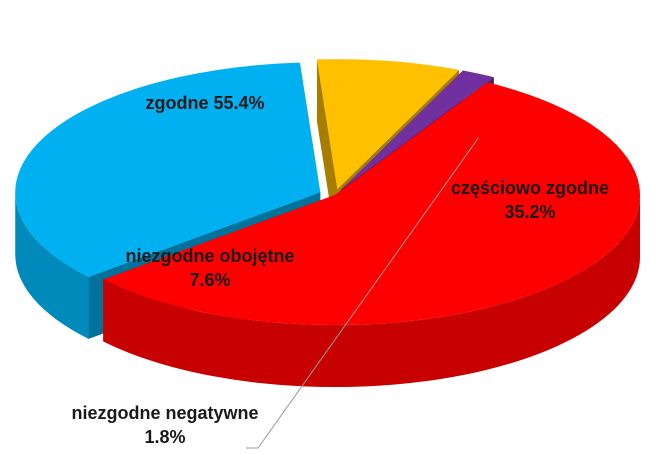  What do you see at coordinates (165, 425) in the screenshot?
I see `data-label: niezgodne negatywne 1.8%` at bounding box center [165, 425].